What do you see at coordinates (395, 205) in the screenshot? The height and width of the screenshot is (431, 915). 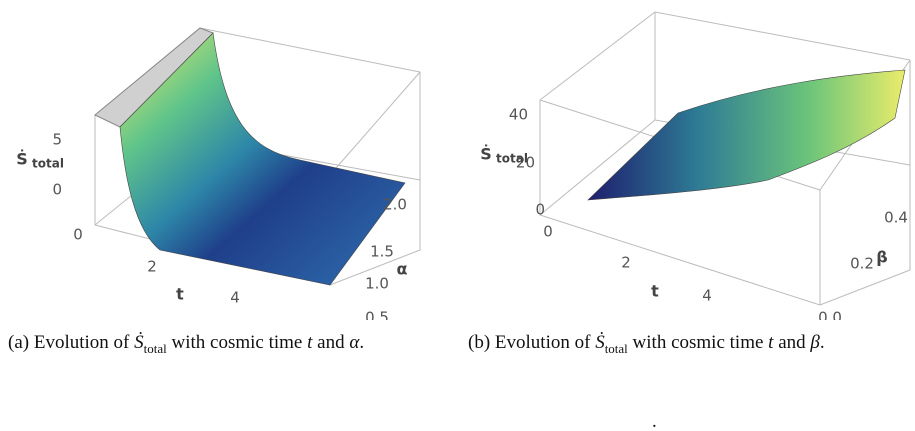 I see `tick-label: 2.0` at bounding box center [395, 205].